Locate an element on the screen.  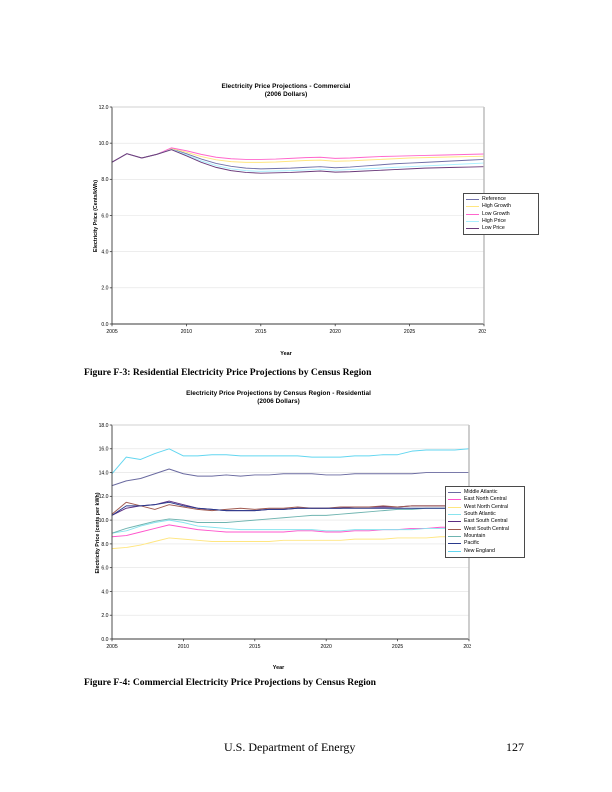
footer-organization: U.S. Department of Energy is located at coordinates (290, 747).